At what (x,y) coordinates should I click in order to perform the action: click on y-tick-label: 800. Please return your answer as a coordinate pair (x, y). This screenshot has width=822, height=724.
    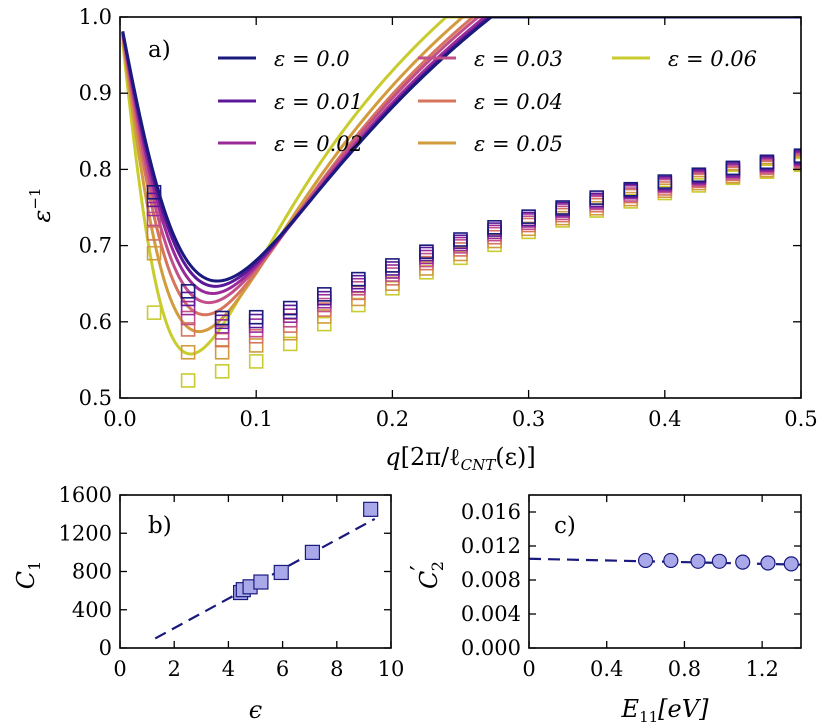
    Looking at the image, I should click on (92, 572).